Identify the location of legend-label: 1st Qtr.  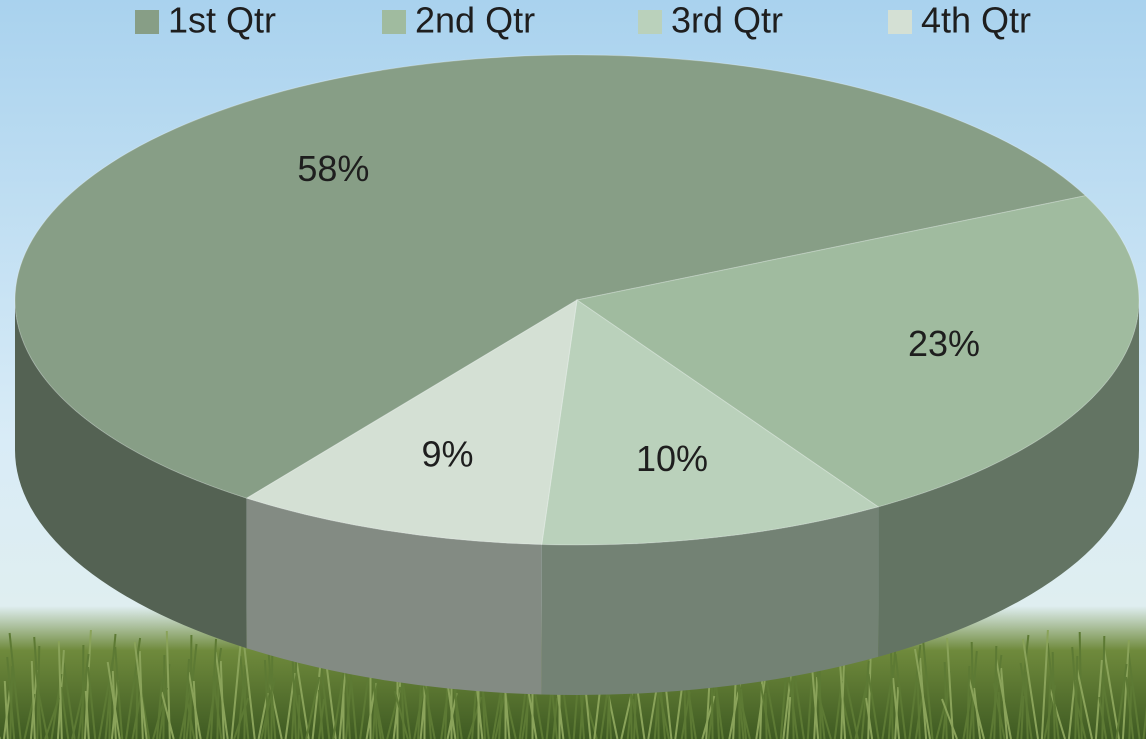
(222, 20).